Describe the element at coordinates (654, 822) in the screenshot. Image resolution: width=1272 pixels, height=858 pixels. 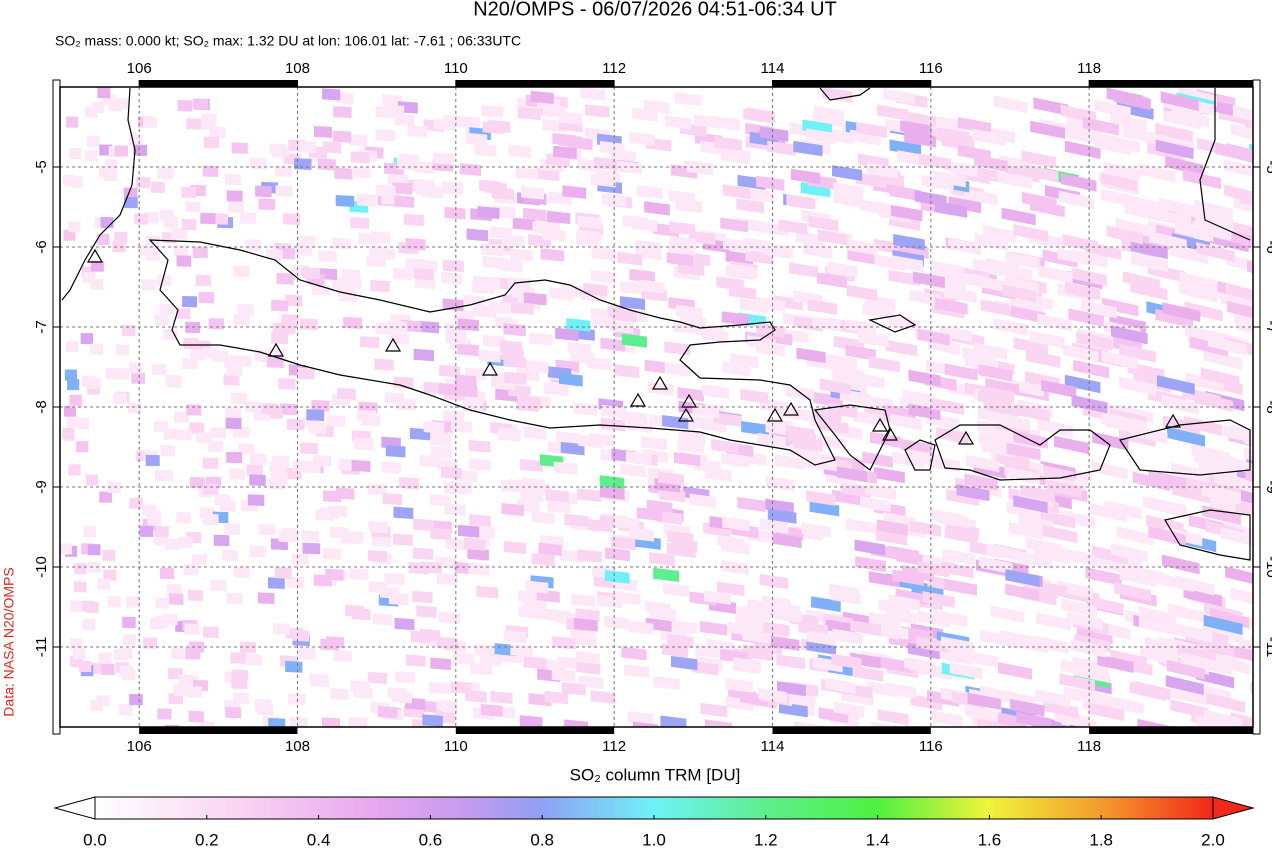
I see `colorbar: 0.0 0.2 0.4 0.6 0.8 1.0 1.2 1.4 1.6 1.8 2.0` at that location.